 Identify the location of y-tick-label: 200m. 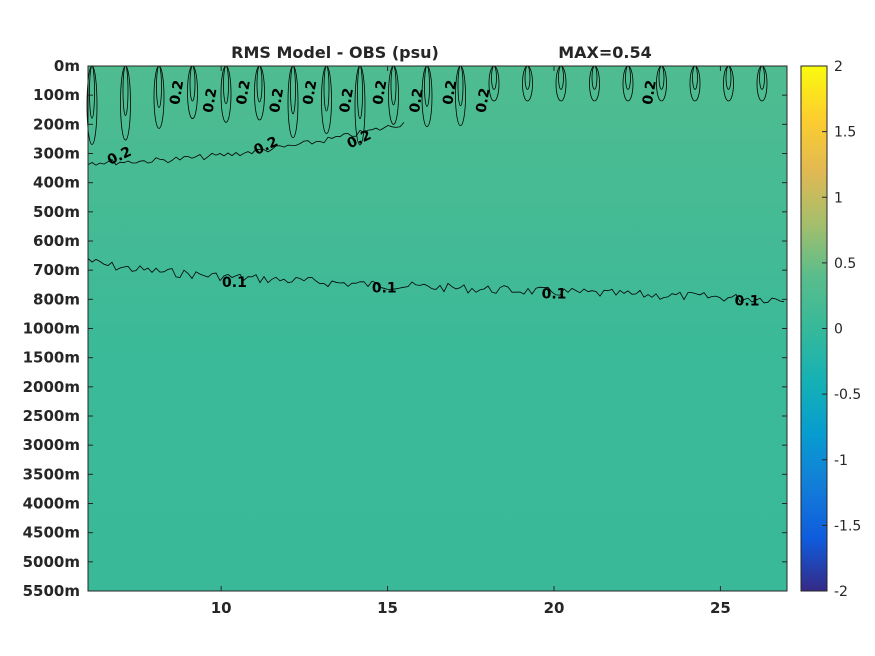
(56, 124).